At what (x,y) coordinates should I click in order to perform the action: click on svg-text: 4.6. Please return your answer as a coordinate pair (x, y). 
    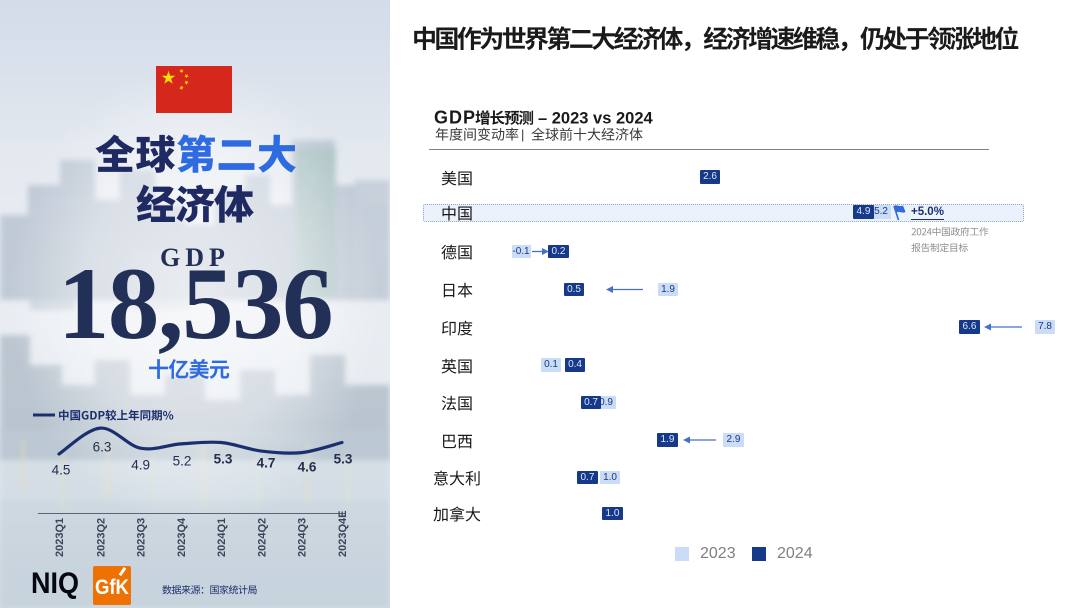
    Looking at the image, I should click on (307, 467).